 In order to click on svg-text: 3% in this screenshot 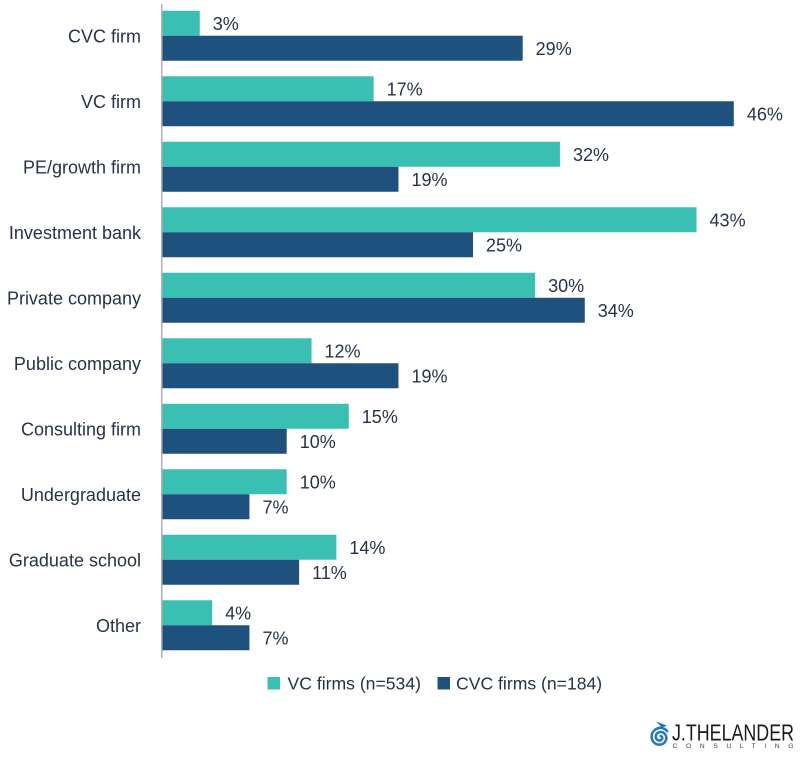, I will do `click(226, 24)`.